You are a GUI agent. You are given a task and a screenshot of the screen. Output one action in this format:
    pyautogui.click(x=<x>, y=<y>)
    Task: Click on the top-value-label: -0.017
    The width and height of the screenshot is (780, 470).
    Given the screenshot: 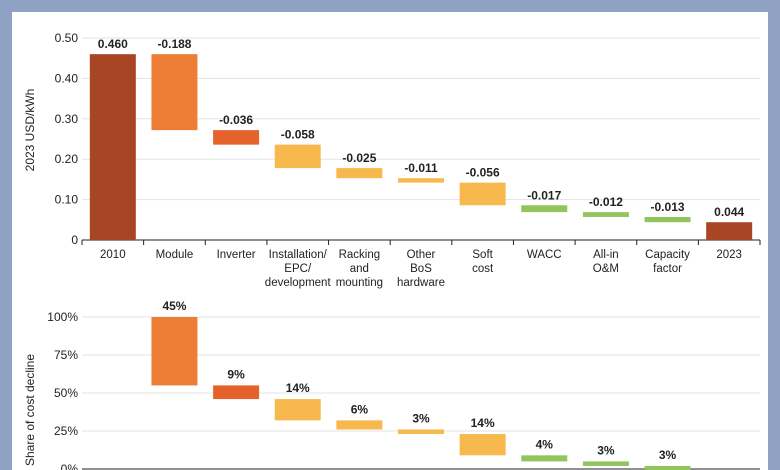 What is the action you would take?
    pyautogui.click(x=544, y=195)
    